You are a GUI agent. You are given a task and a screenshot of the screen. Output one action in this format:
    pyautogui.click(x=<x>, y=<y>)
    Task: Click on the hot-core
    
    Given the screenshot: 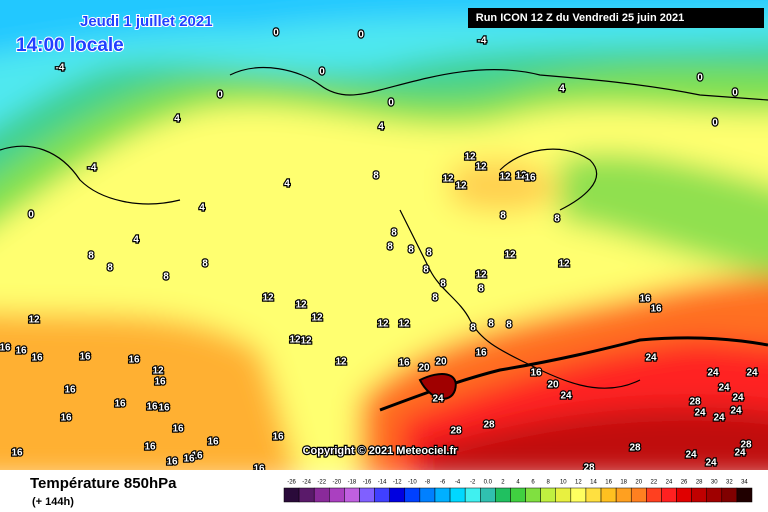 What is the action you would take?
    pyautogui.click(x=437, y=386)
    